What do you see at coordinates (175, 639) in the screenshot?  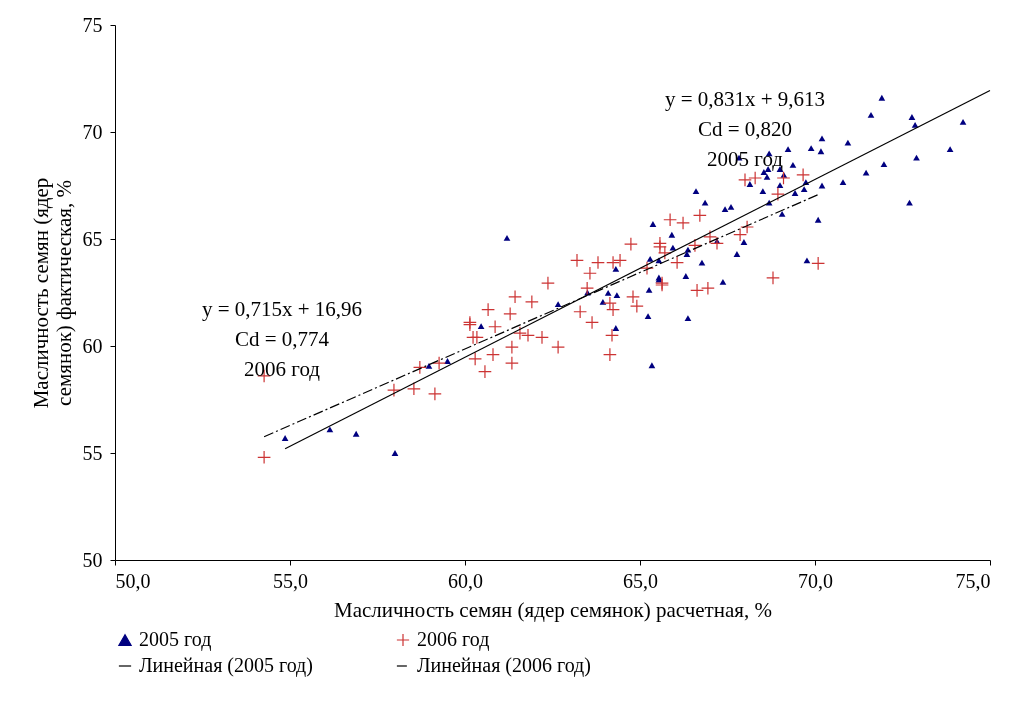 I see `legend-label: 2005 год` at bounding box center [175, 639].